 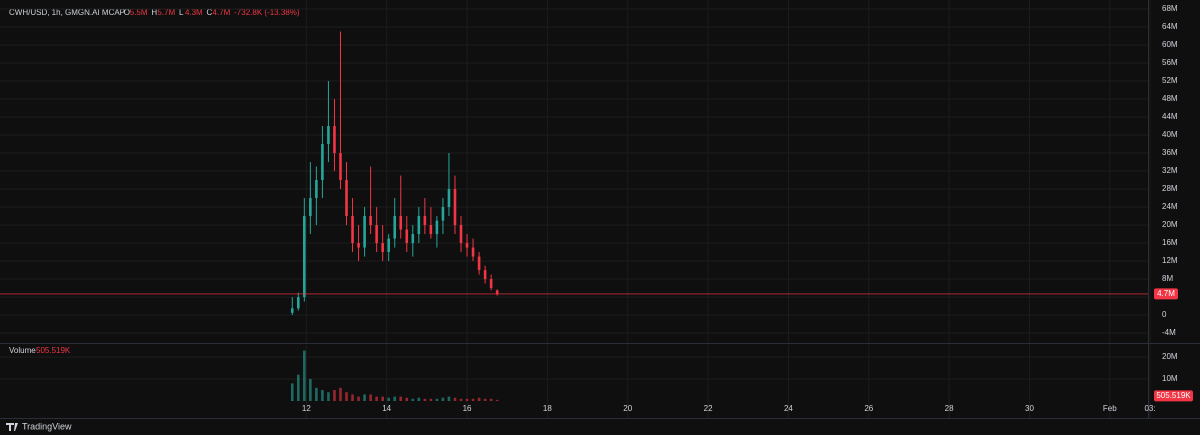 What do you see at coordinates (53, 350) in the screenshot?
I see `volume-value: 505.519K` at bounding box center [53, 350].